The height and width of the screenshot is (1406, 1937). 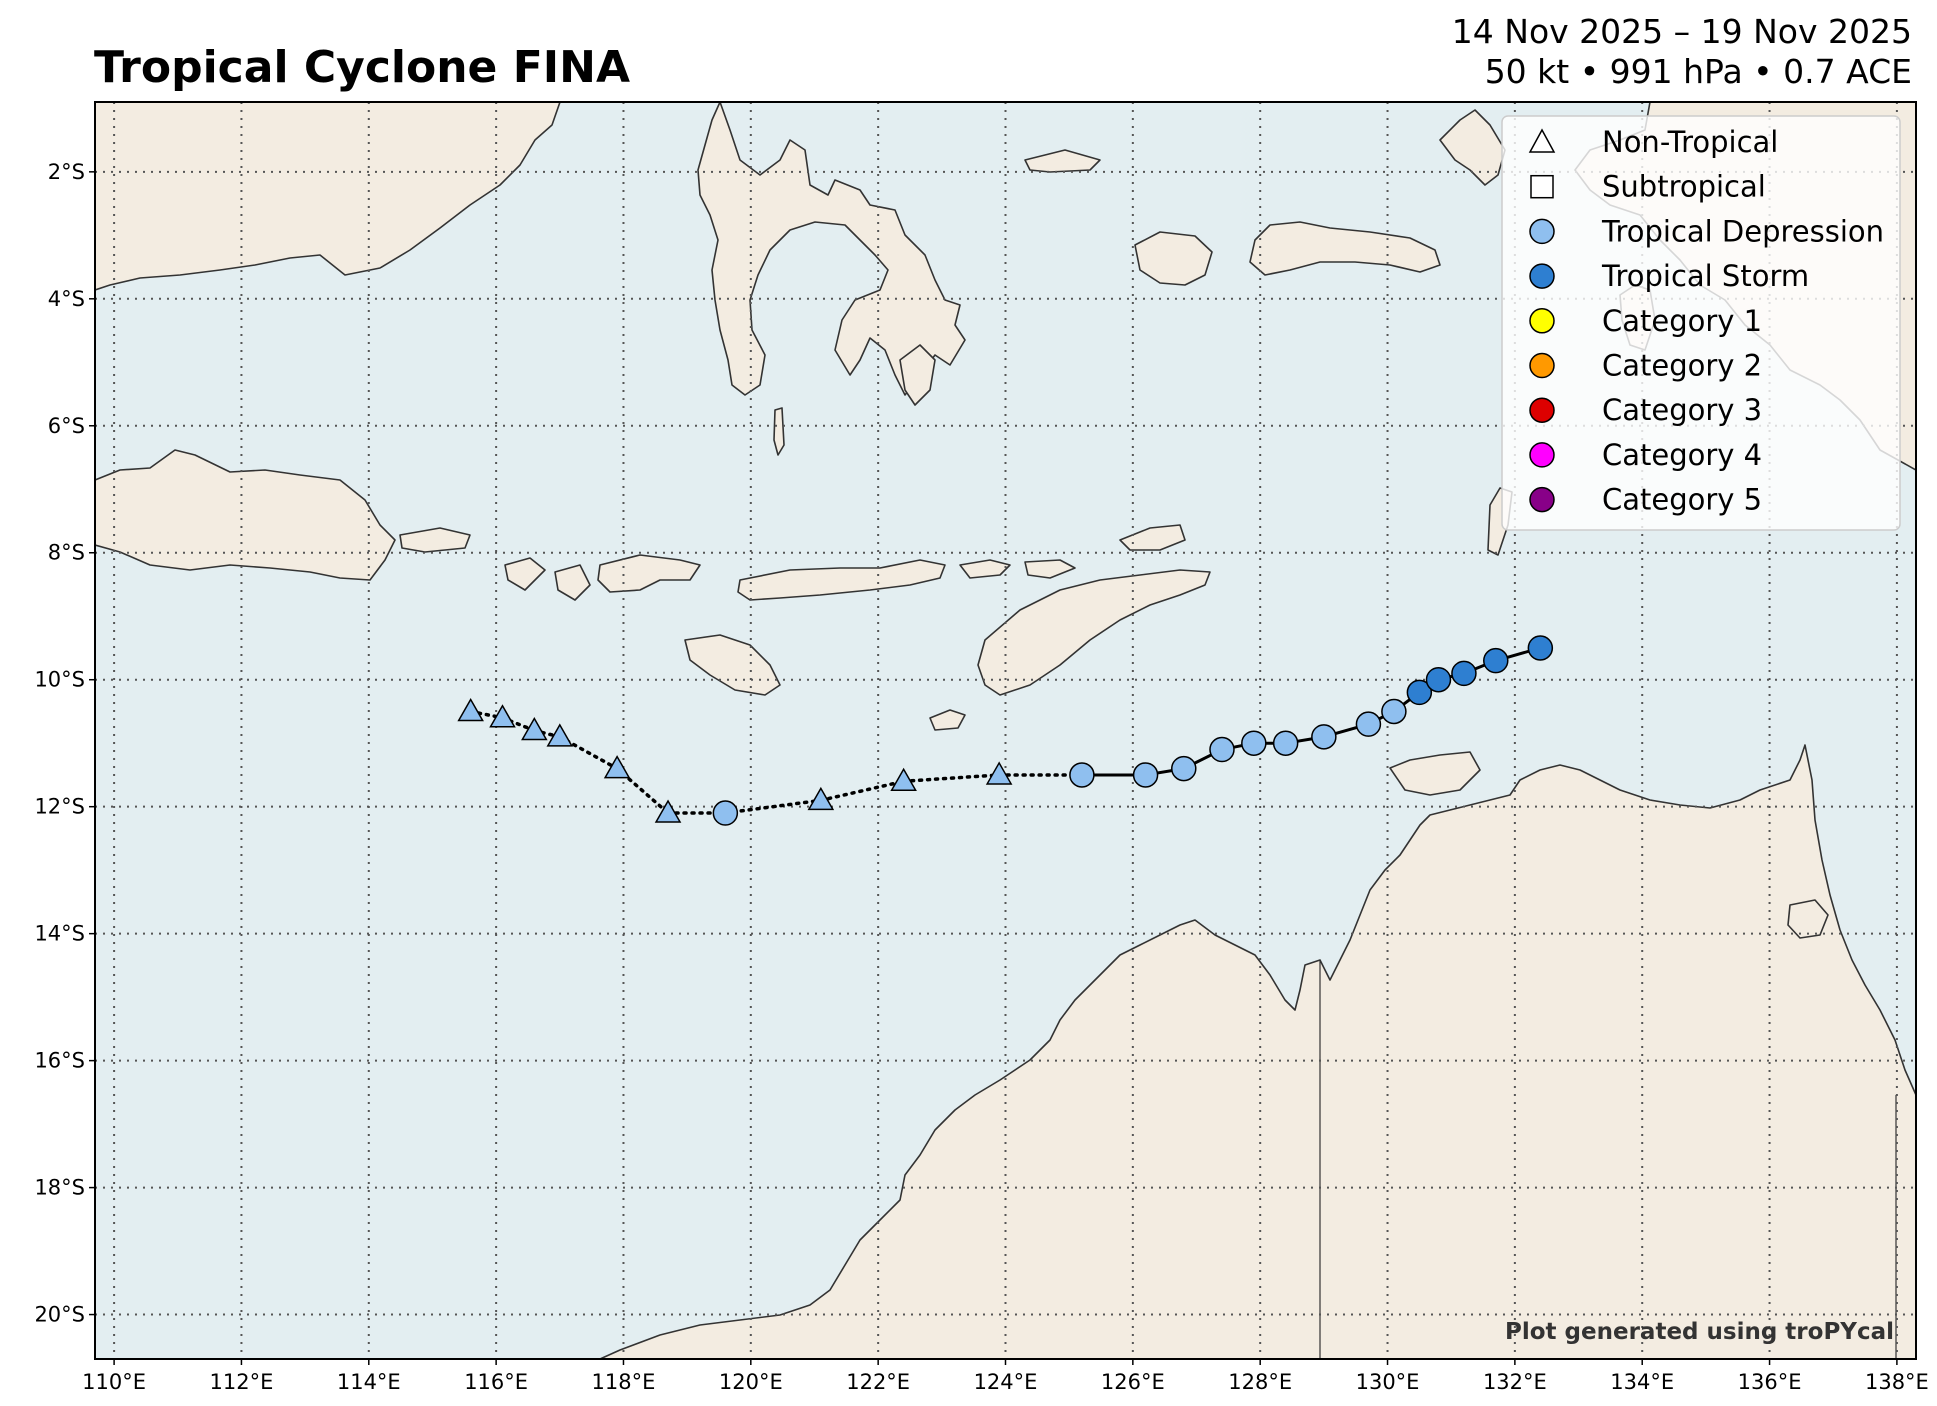 I want to click on legend-label: Category 3, so click(x=1682, y=410).